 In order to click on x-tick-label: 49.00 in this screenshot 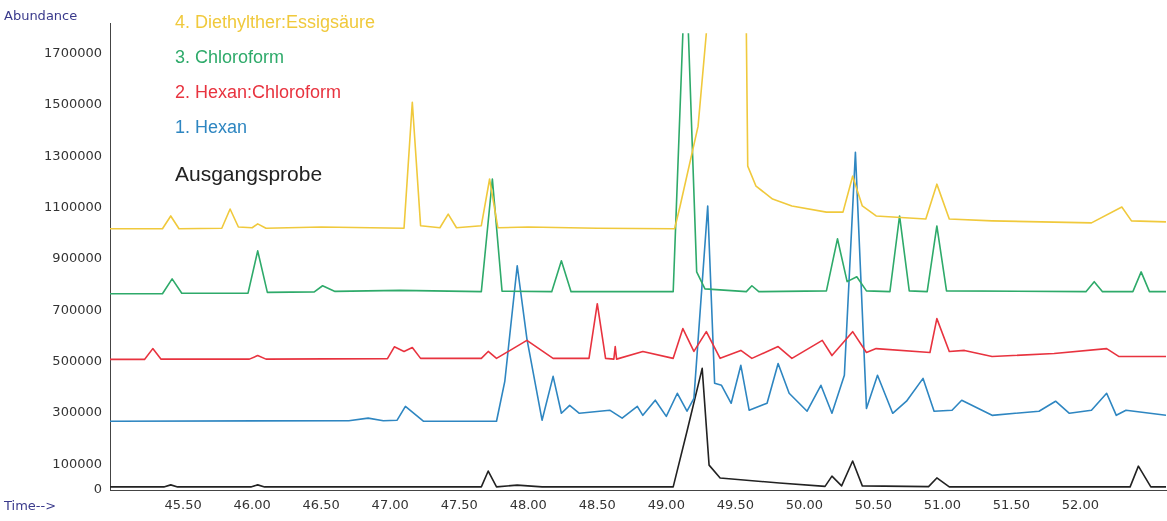, I will do `click(666, 505)`.